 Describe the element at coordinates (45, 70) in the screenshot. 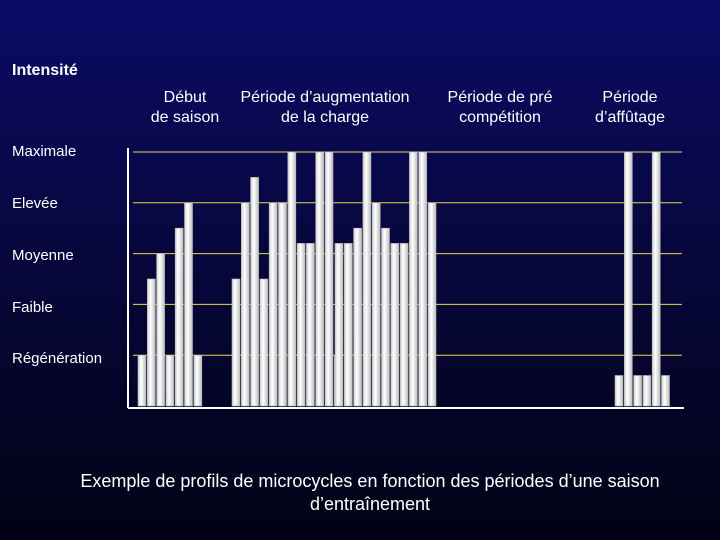

I see `y-axis-title: Intensité` at that location.